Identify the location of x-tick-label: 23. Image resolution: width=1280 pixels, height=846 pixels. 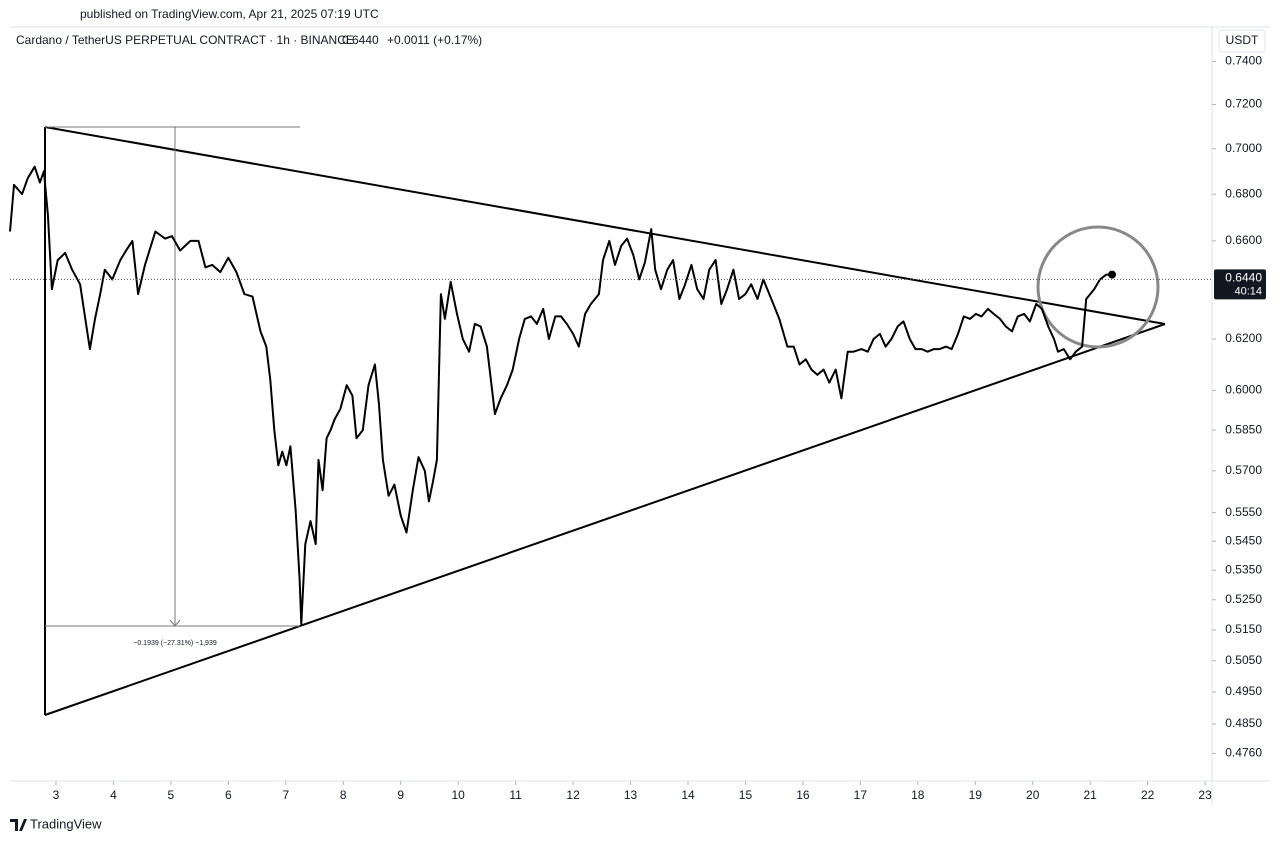
(1205, 795).